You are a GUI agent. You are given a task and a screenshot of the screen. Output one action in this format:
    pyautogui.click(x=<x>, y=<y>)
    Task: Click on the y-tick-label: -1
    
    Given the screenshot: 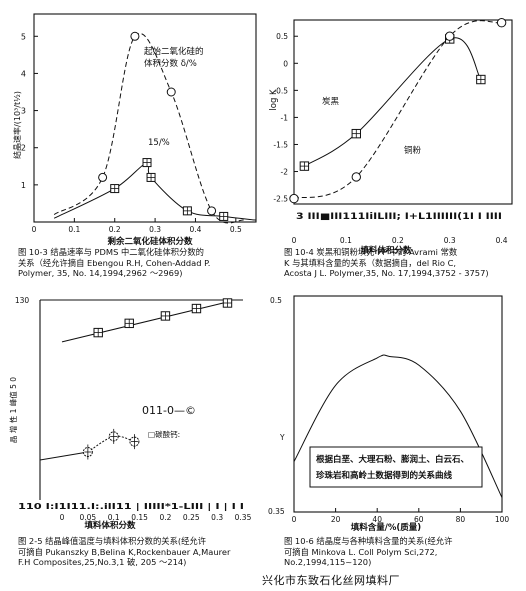 What is the action you would take?
    pyautogui.click(x=285, y=117)
    